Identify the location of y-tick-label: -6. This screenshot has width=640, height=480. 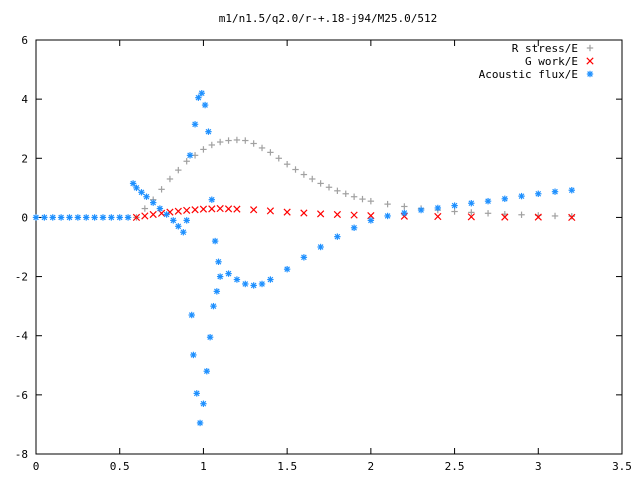
(21, 395).